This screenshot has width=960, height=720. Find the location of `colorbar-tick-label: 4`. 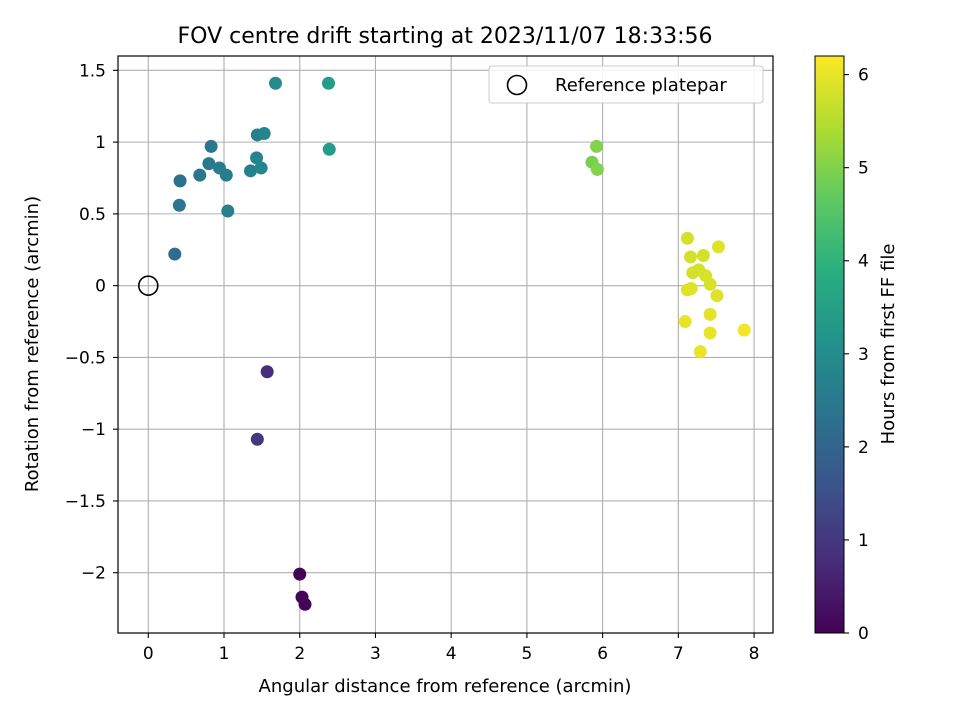

colorbar-tick-label: 4 is located at coordinates (863, 262).